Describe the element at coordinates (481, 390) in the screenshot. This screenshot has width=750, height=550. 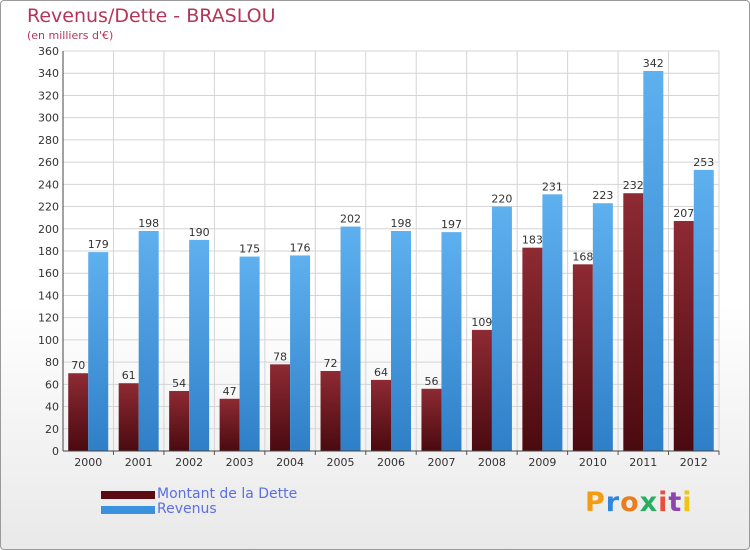
I see `bar-debt-2008` at that location.